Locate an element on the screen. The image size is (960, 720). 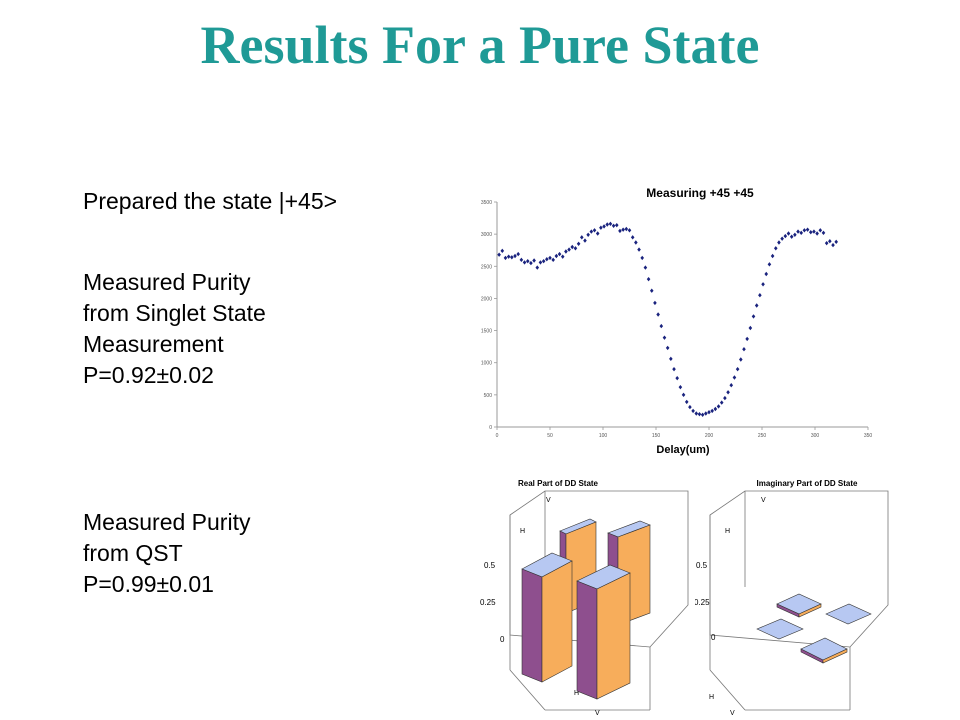
qst-line-1: Measured Purity is located at coordinates (167, 522).